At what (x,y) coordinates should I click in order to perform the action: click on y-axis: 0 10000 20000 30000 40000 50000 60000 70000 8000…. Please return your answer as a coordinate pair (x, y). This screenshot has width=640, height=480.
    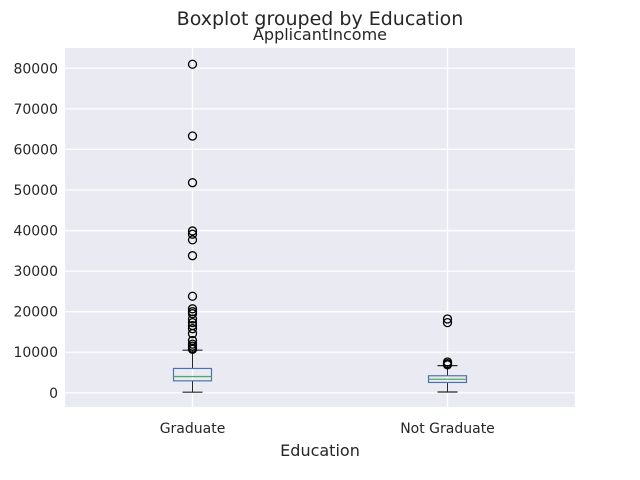
    Looking at the image, I should click on (35, 231).